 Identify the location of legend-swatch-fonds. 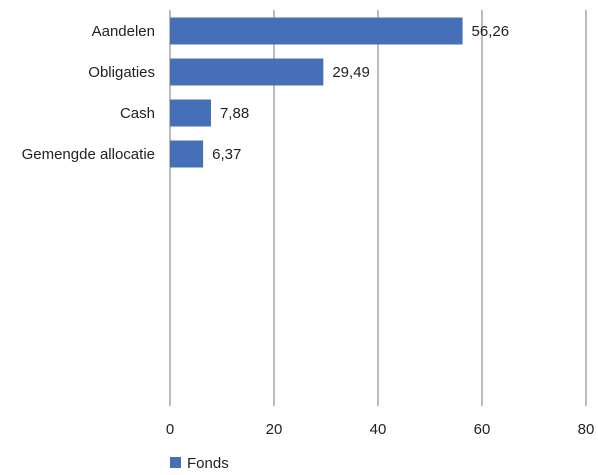
(175, 462).